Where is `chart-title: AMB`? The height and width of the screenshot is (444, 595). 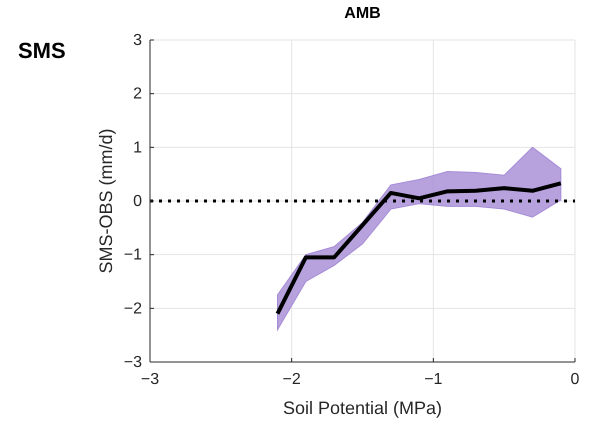
chart-title: AMB is located at coordinates (362, 13).